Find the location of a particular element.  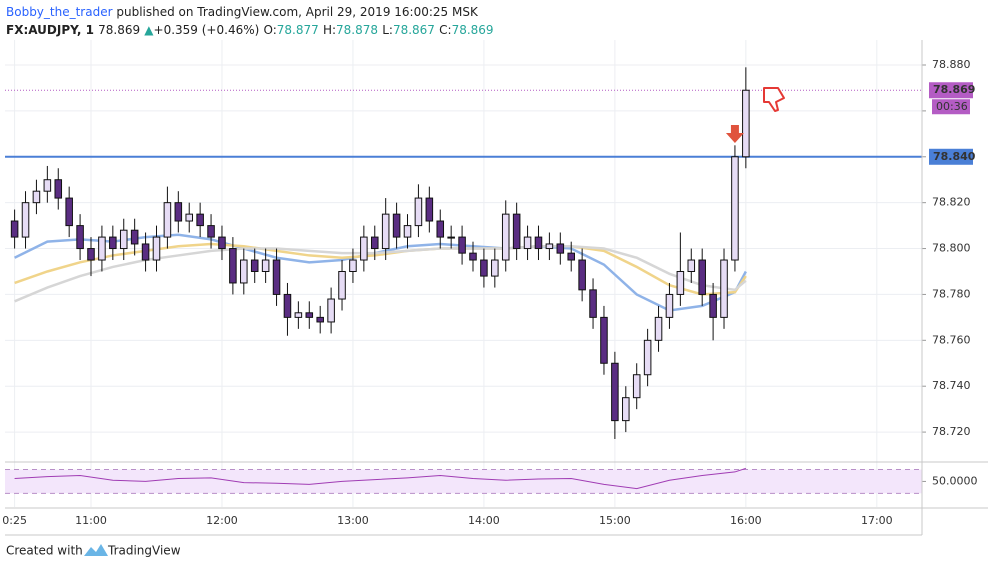

price-tag-label: 78.840 is located at coordinates (954, 156).